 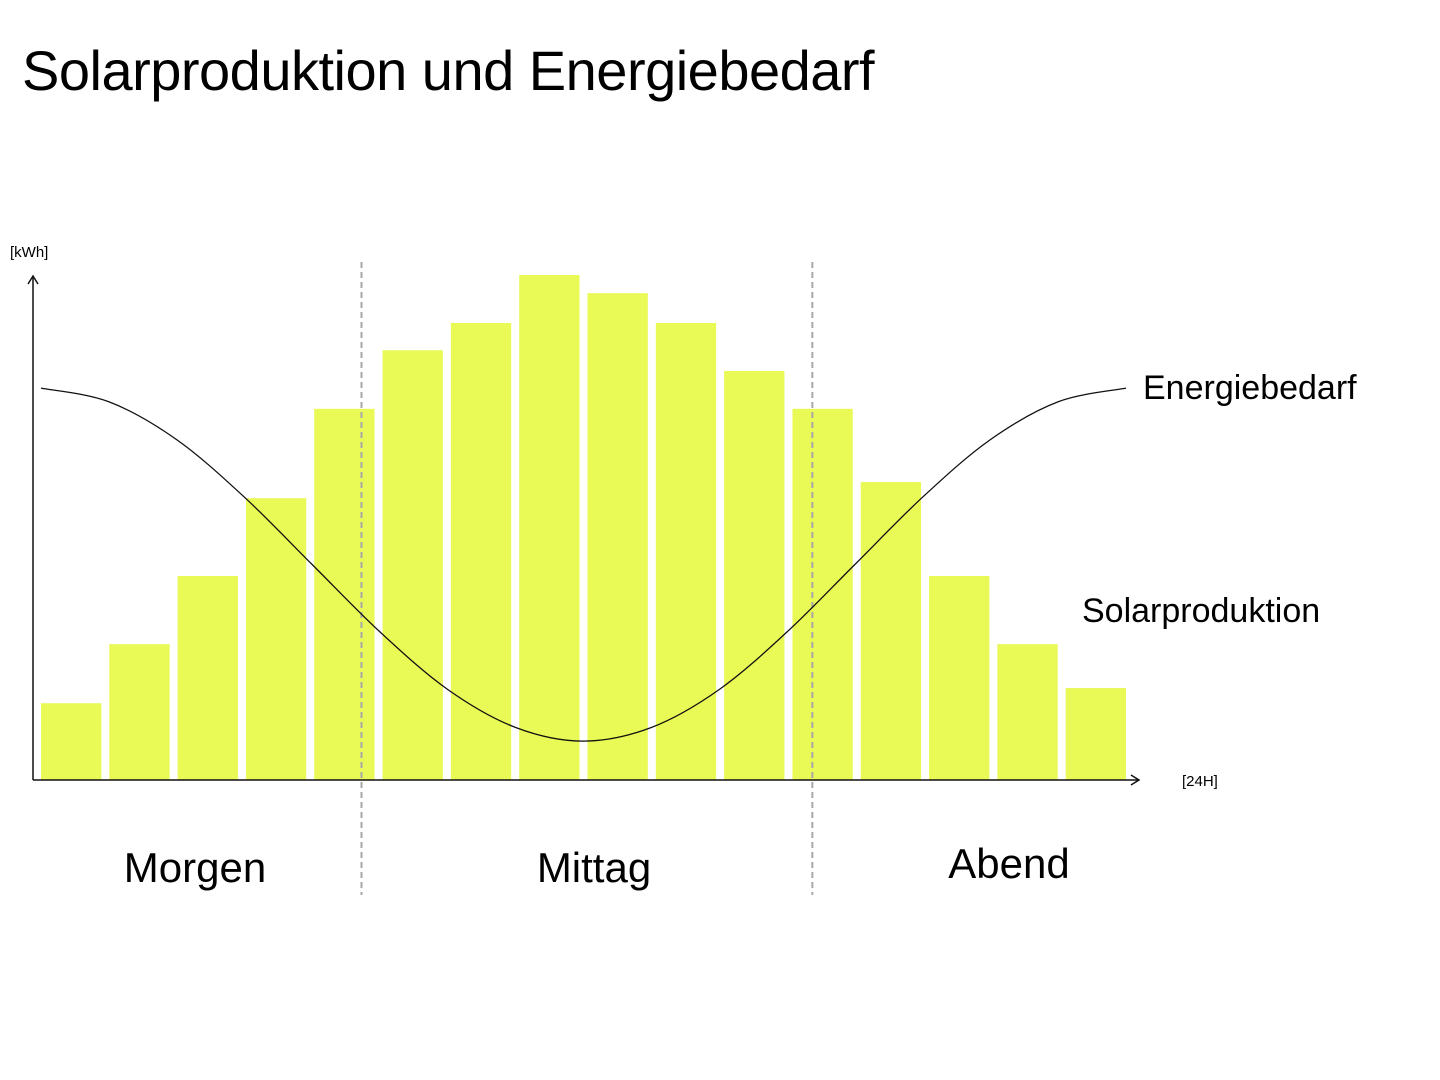 I want to click on y-axis-label: [kWh], so click(x=29, y=252).